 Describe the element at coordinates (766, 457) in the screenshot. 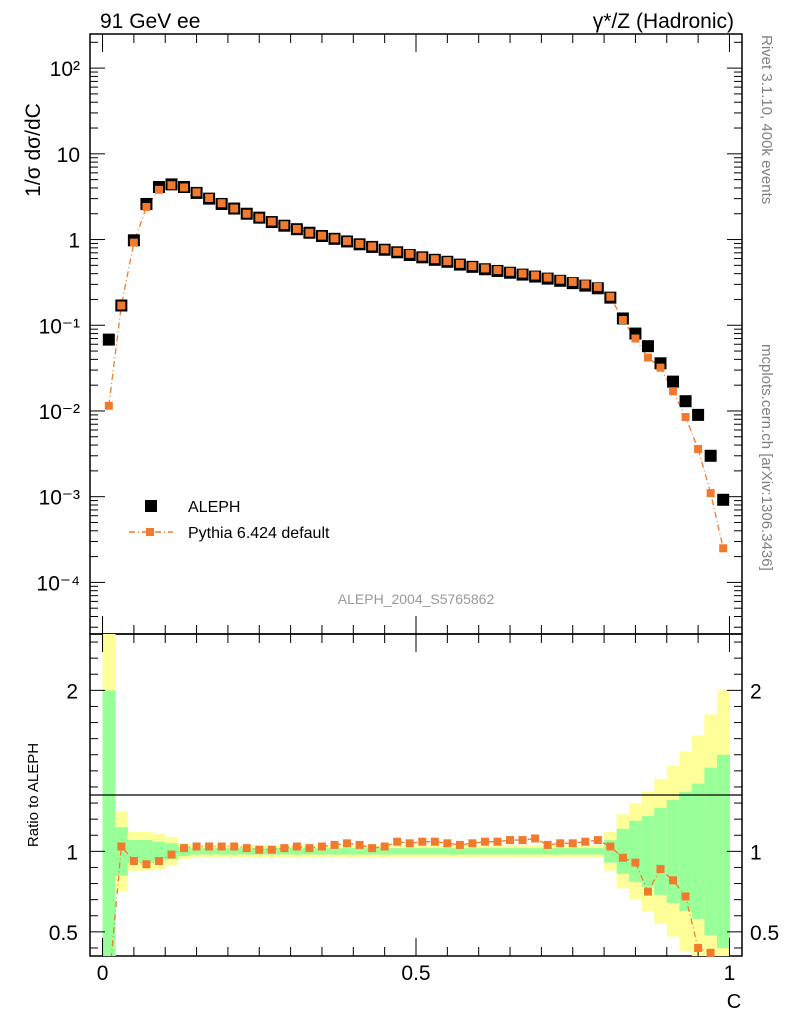

I see `mcplots-reference-label: mcplots.cern.ch [arXiv:1306.3436]` at that location.